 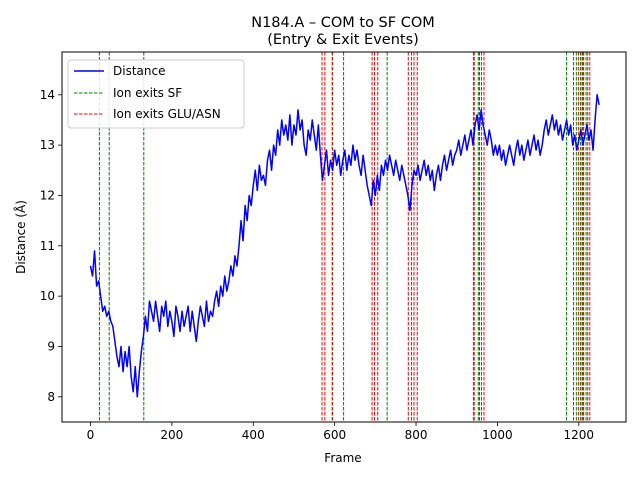 What do you see at coordinates (342, 458) in the screenshot?
I see `x-axis-label: Frame` at bounding box center [342, 458].